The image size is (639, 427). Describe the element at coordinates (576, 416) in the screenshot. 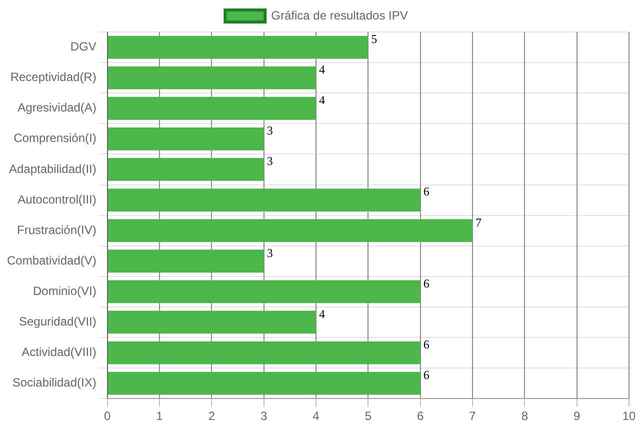

I see `x-tick-label: 9` at that location.